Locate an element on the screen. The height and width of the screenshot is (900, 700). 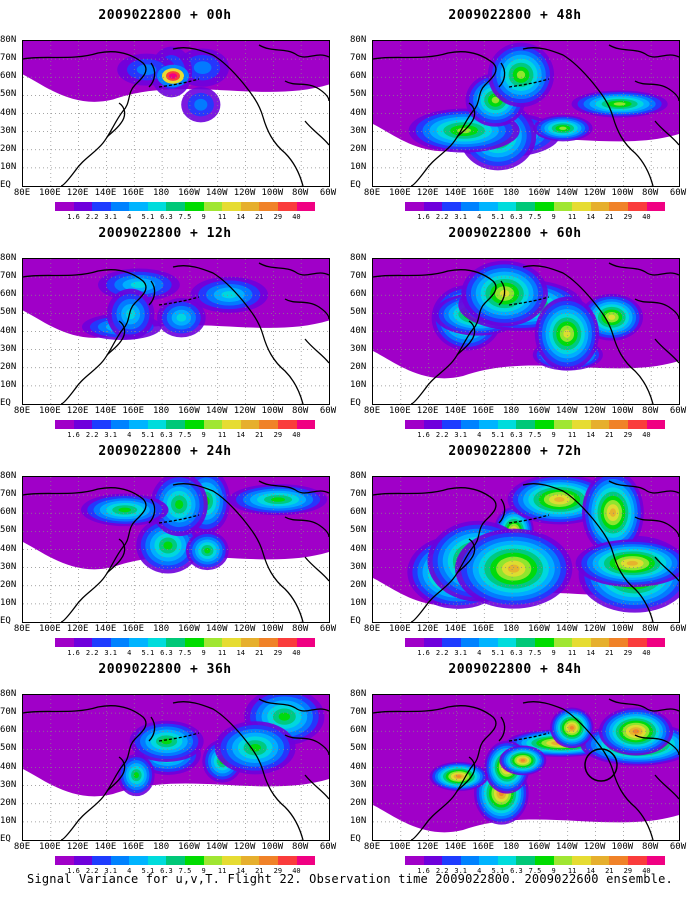
latitude-label: 10N is located at coordinates (8, 820).